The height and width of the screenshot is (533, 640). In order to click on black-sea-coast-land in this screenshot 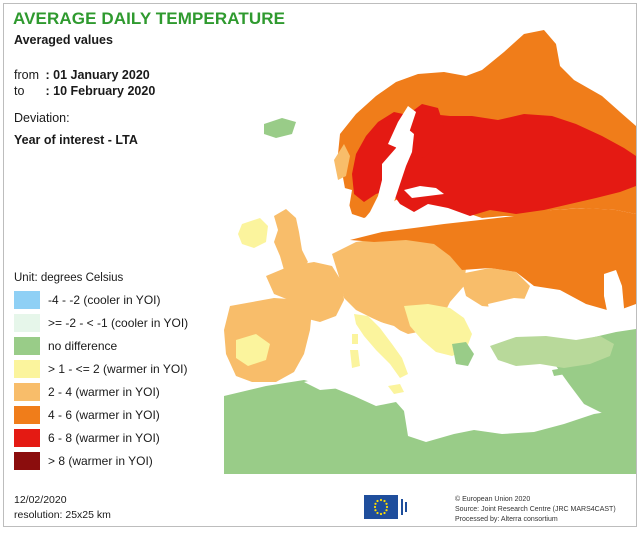, I will do `click(495, 288)`.